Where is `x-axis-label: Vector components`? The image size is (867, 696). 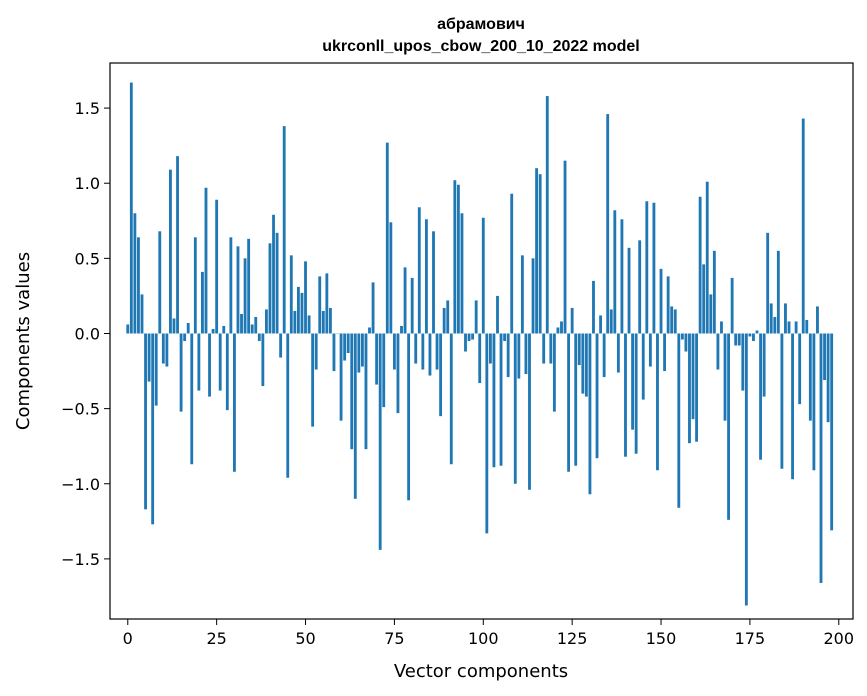
x-axis-label: Vector components is located at coordinates (481, 671).